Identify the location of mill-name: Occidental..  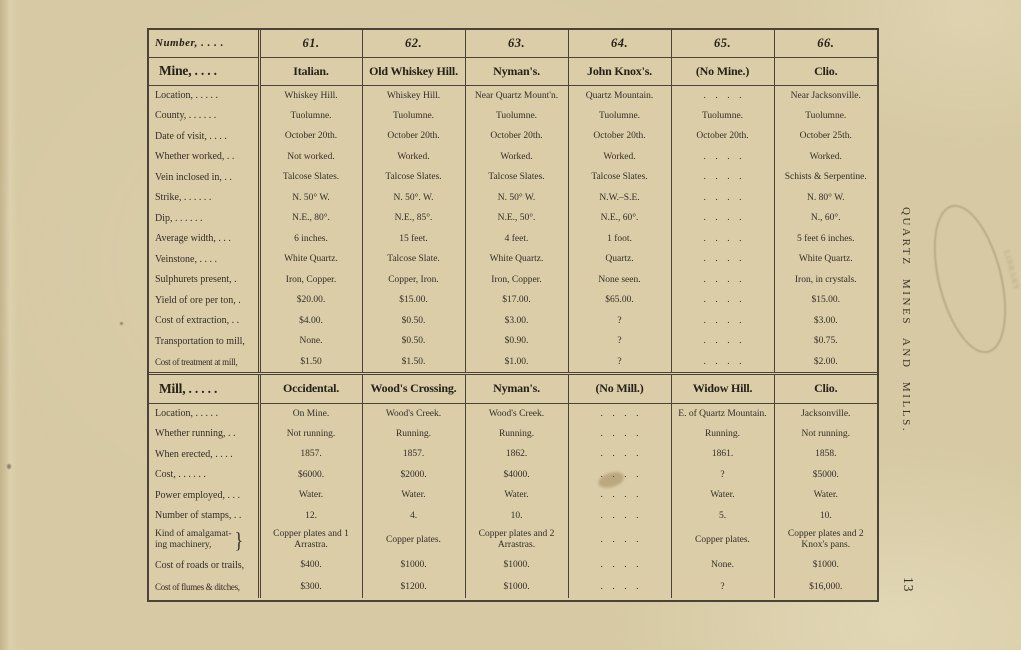
(309, 389).